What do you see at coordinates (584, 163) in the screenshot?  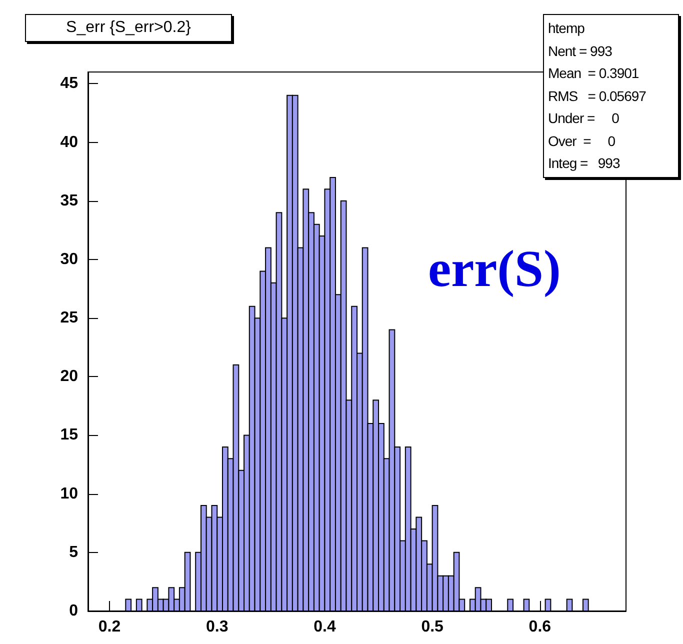 I see `annotation: Integ = 993` at bounding box center [584, 163].